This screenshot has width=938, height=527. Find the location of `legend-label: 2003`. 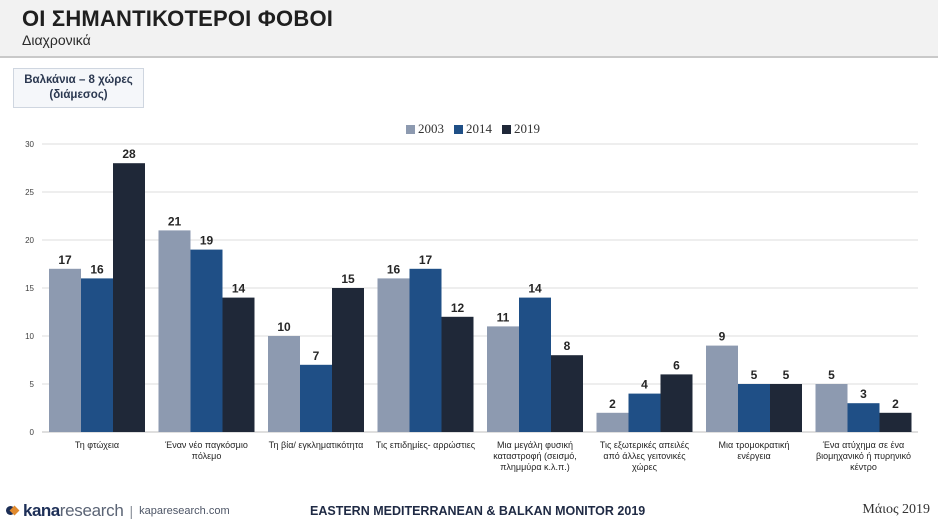

legend-label: 2003 is located at coordinates (431, 128).